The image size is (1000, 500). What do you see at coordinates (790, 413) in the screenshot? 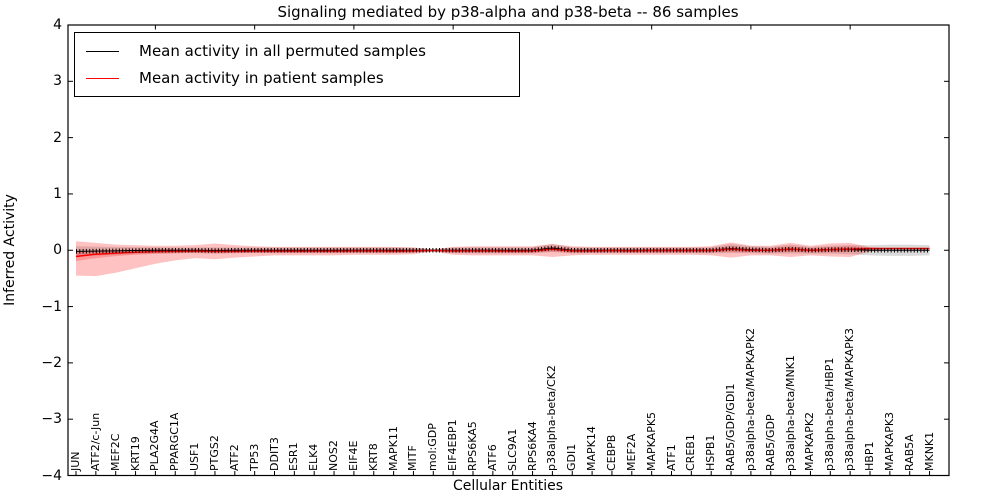
I see `x-tick-label: p38alpha-beta/MNK1` at bounding box center [790, 413].